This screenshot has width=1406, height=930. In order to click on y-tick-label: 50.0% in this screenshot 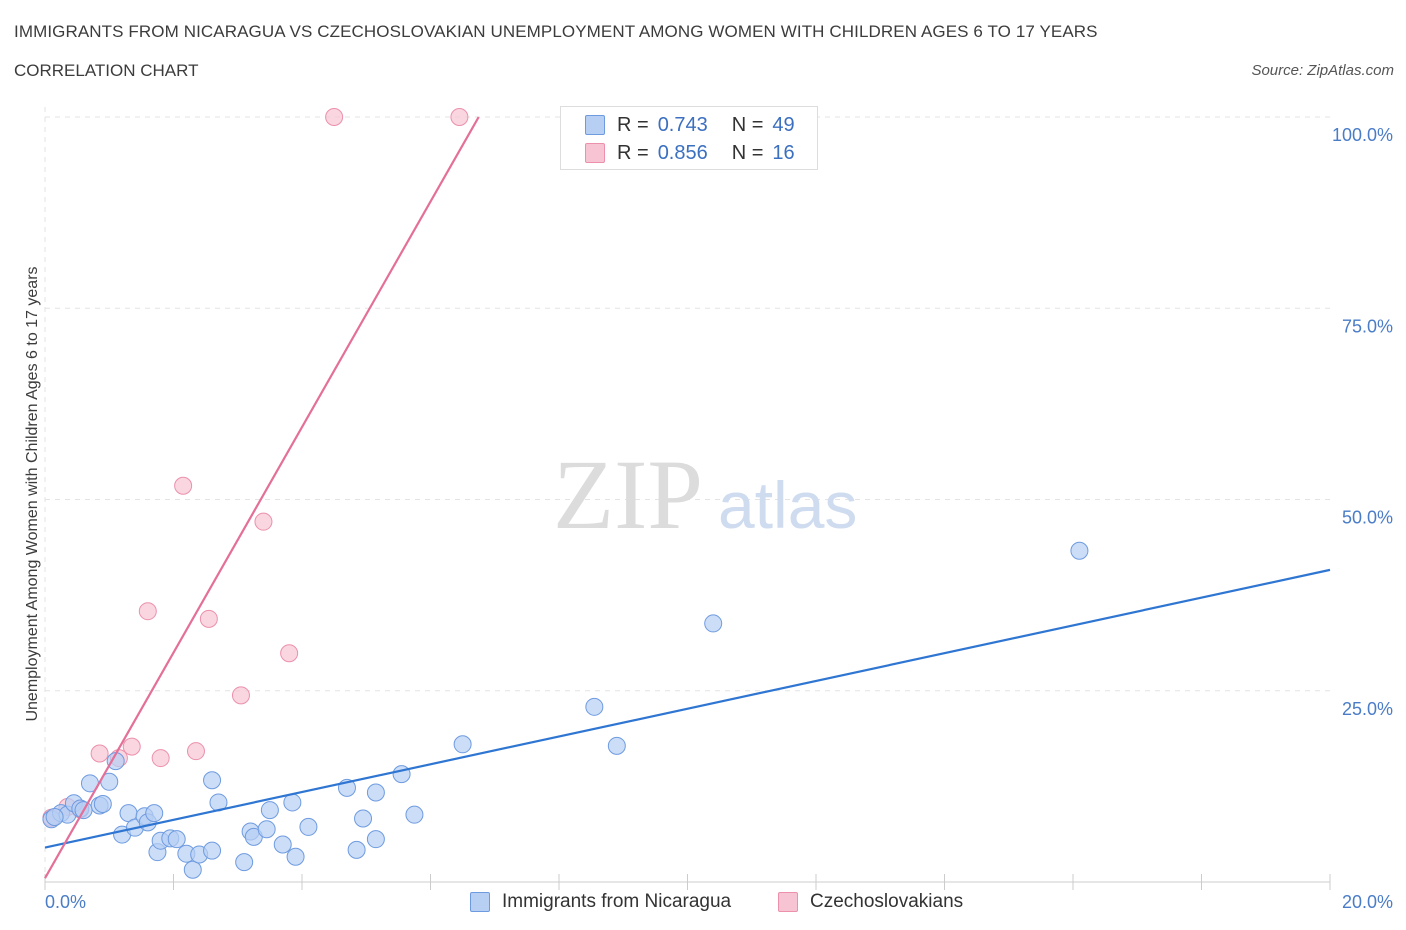, I will do `click(1367, 518)`.